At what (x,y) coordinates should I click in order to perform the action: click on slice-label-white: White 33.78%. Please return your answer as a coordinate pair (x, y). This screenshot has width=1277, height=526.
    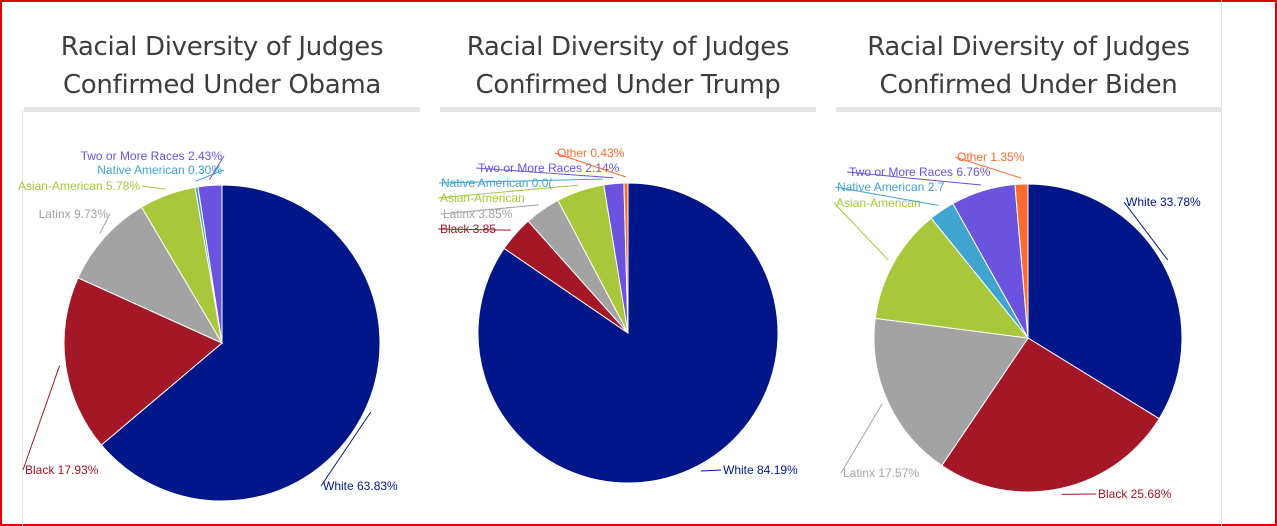
    Looking at the image, I should click on (1163, 202).